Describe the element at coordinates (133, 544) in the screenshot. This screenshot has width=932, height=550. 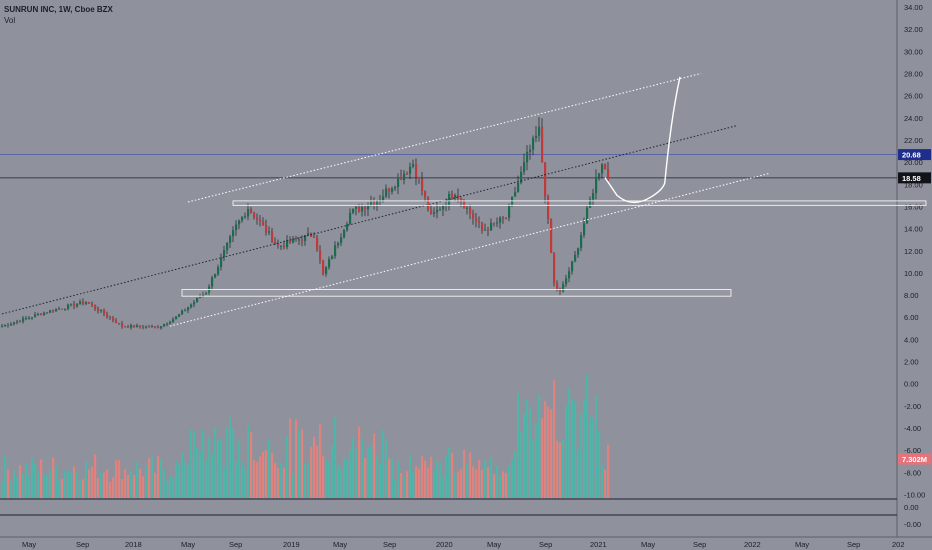
I see `time-tick-label: 2018` at that location.